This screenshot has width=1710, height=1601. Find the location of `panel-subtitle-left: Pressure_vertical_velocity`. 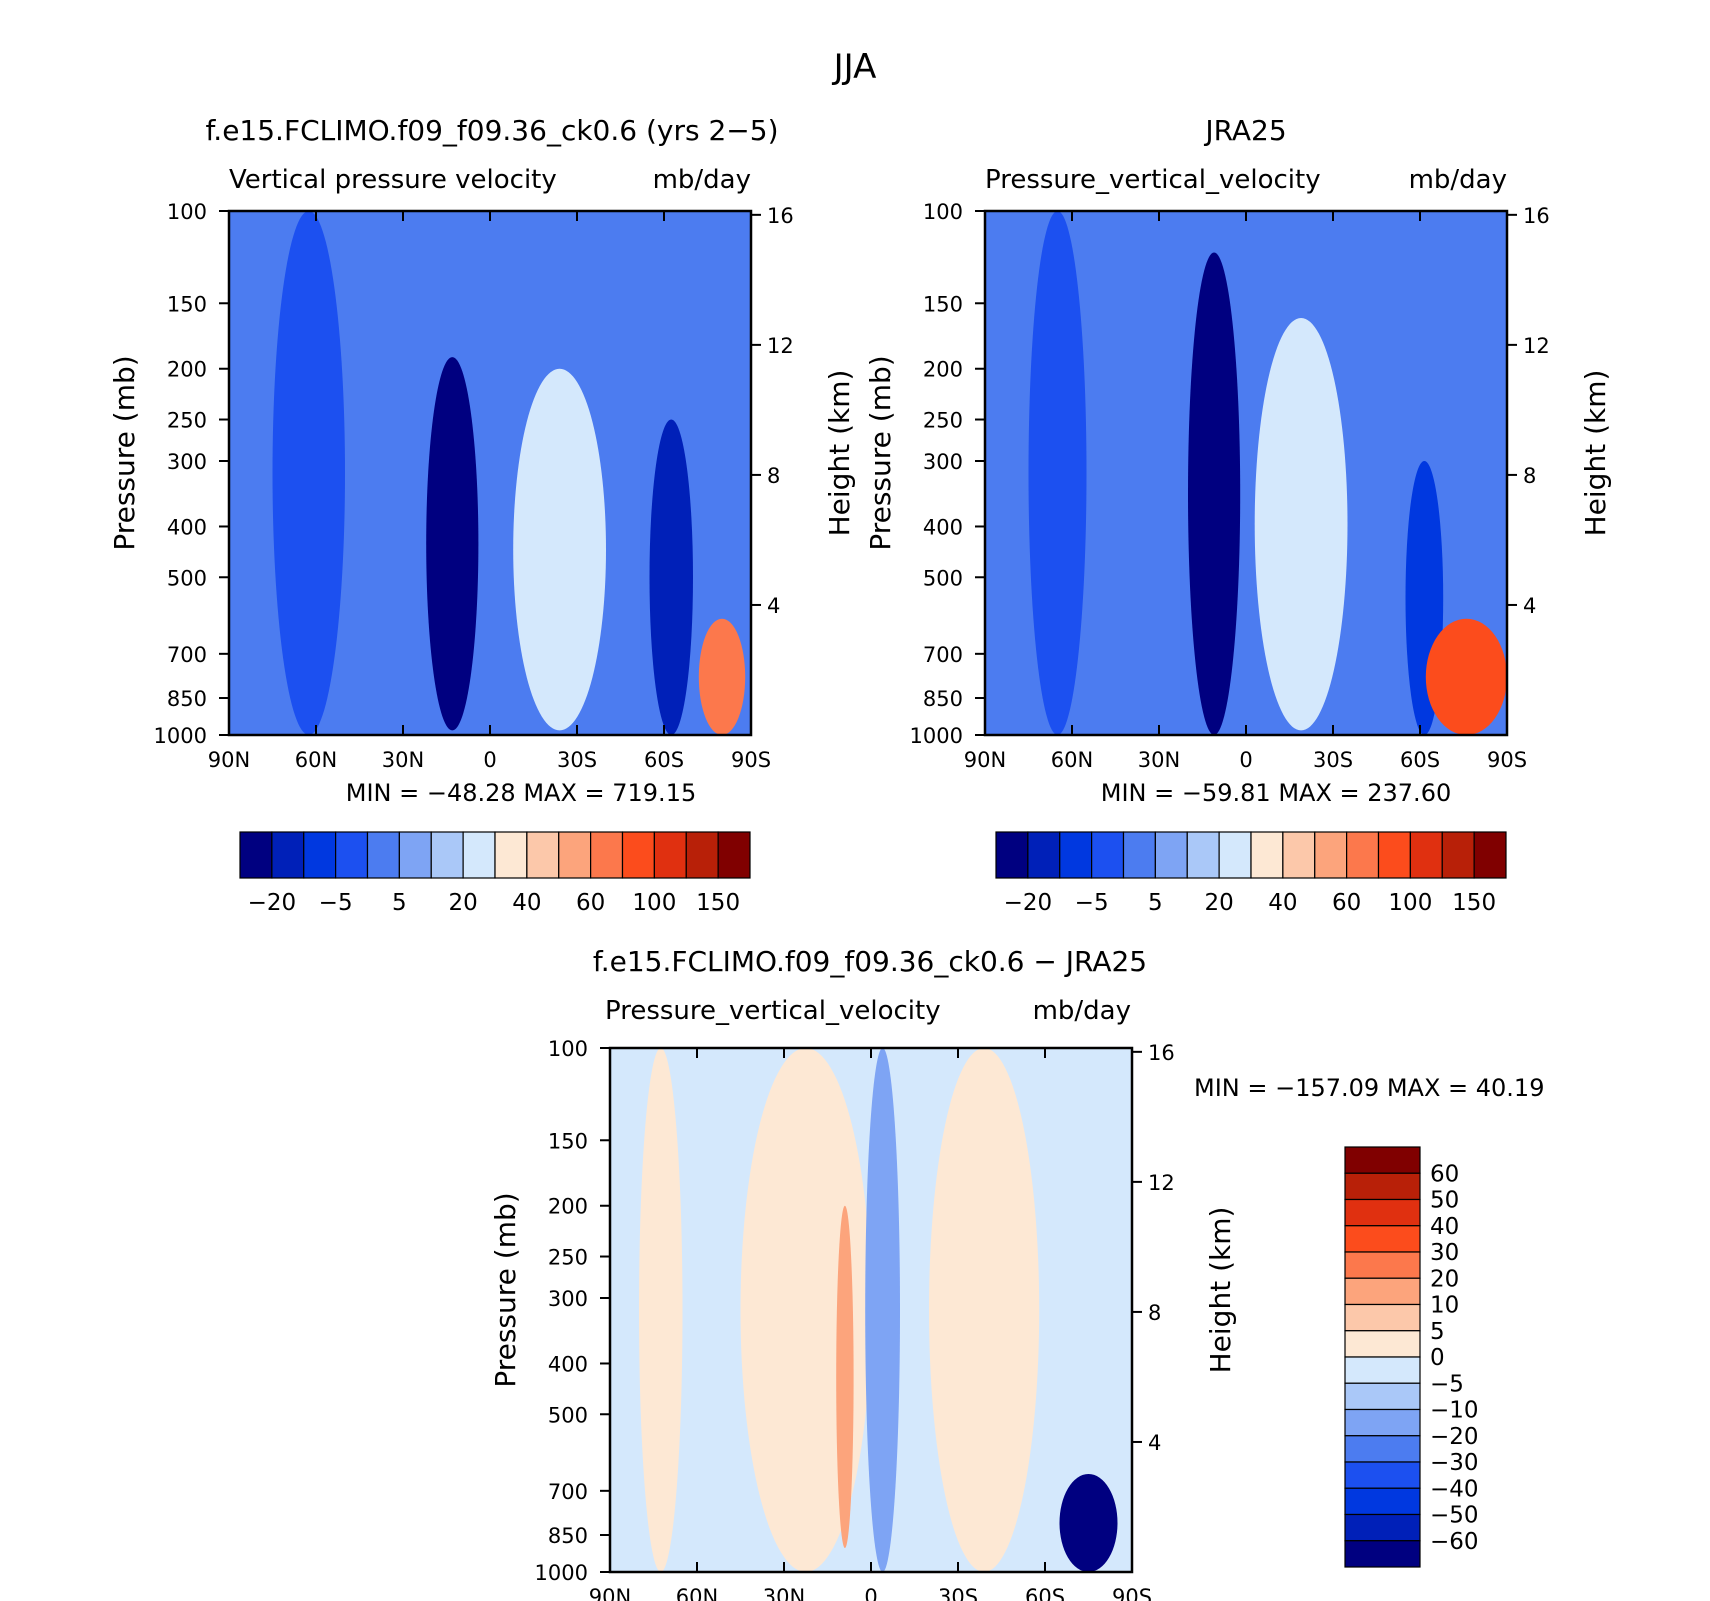

panel-subtitle-left: Pressure_vertical_velocity is located at coordinates (1153, 180).